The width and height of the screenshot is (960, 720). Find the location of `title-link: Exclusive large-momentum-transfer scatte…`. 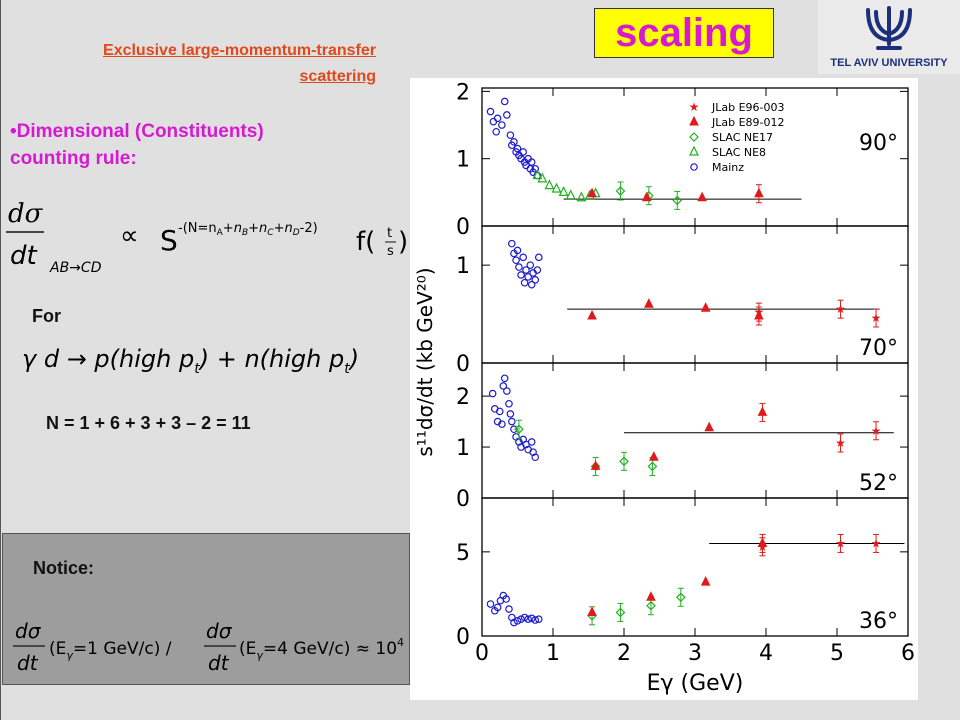

title-link: Exclusive large-momentum-transfer scatte… is located at coordinates (195, 64).